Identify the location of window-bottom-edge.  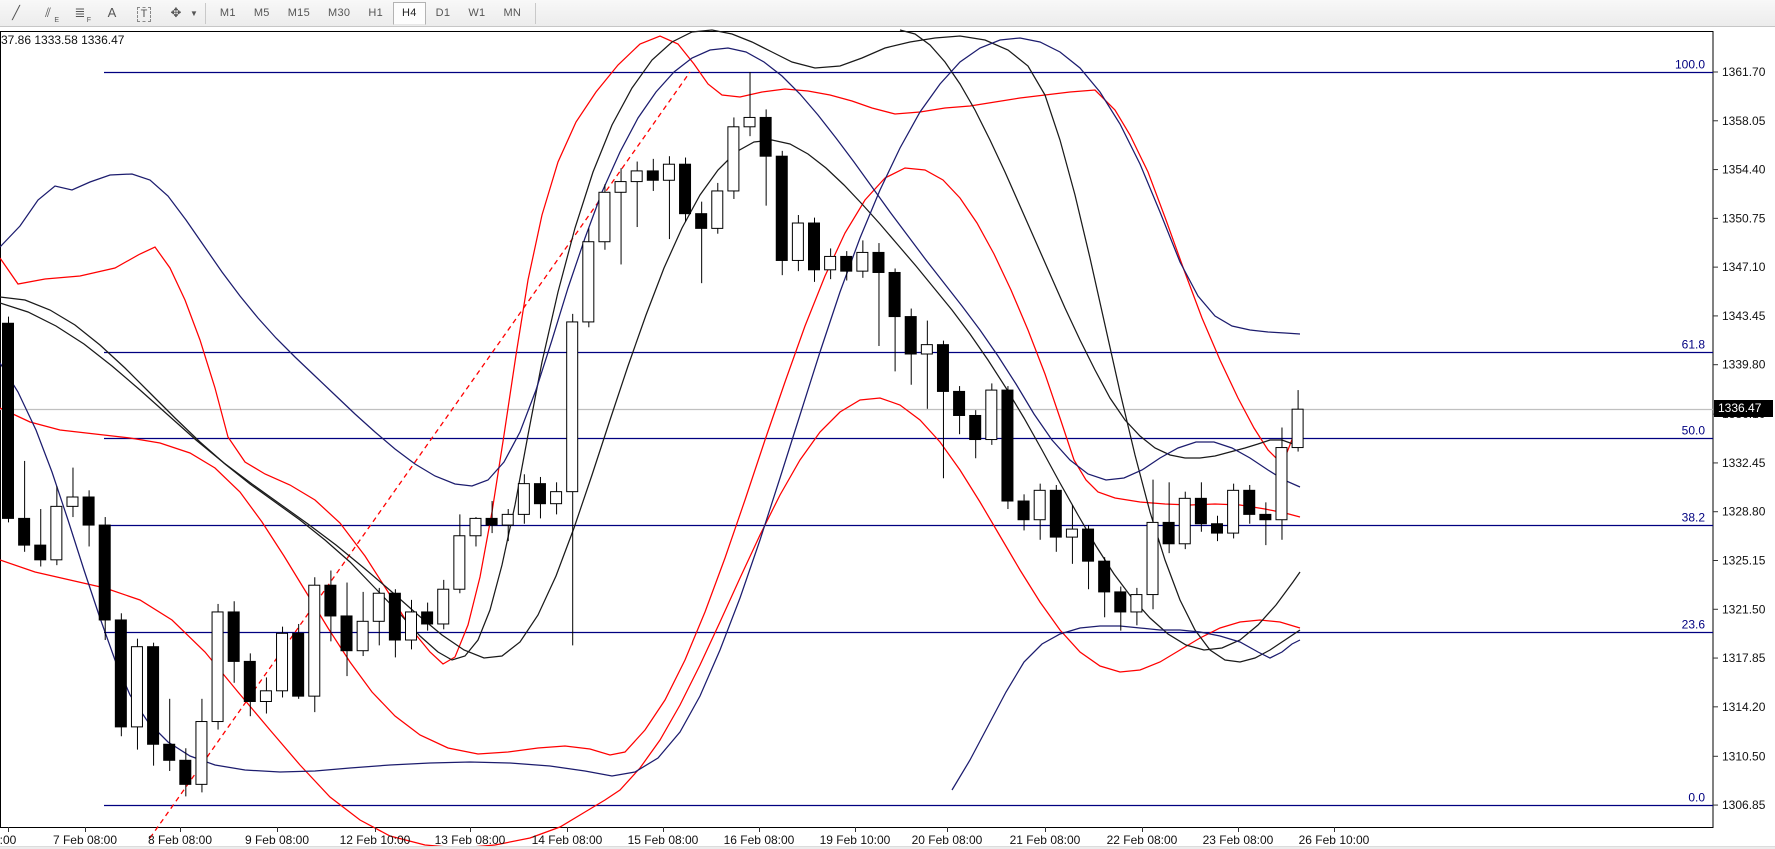
(887, 847).